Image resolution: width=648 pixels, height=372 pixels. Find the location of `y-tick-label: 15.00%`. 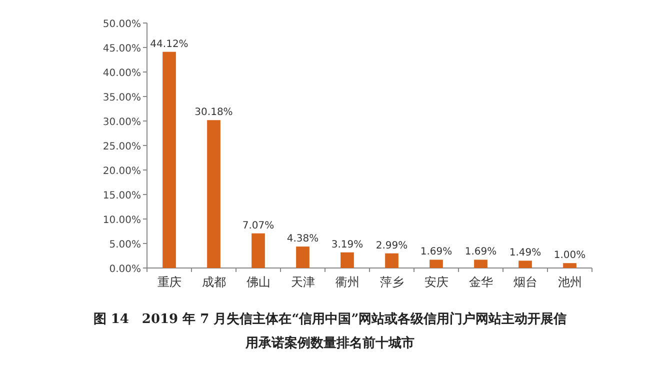

y-tick-label: 15.00% is located at coordinates (121, 196).